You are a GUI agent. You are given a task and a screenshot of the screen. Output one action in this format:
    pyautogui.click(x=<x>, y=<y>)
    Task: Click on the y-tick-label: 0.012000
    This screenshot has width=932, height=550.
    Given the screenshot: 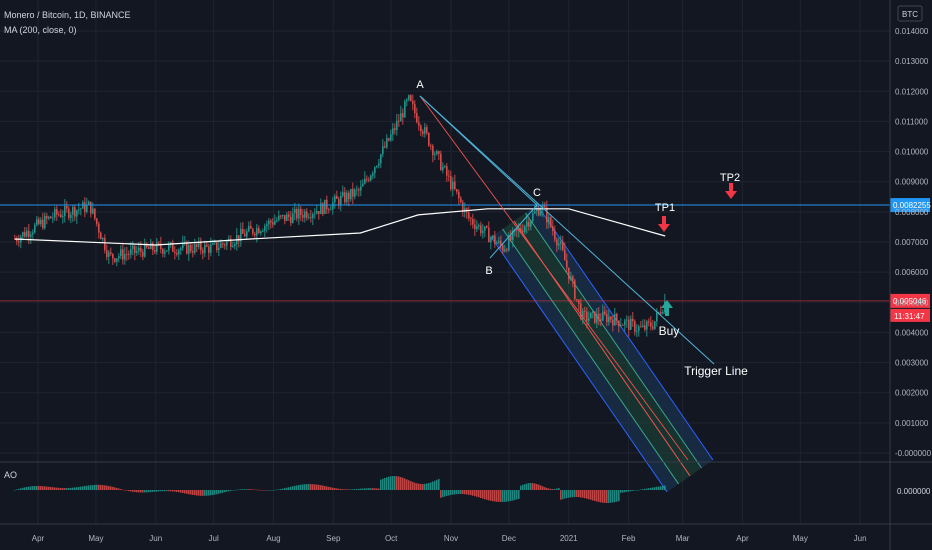 What is the action you would take?
    pyautogui.click(x=912, y=91)
    